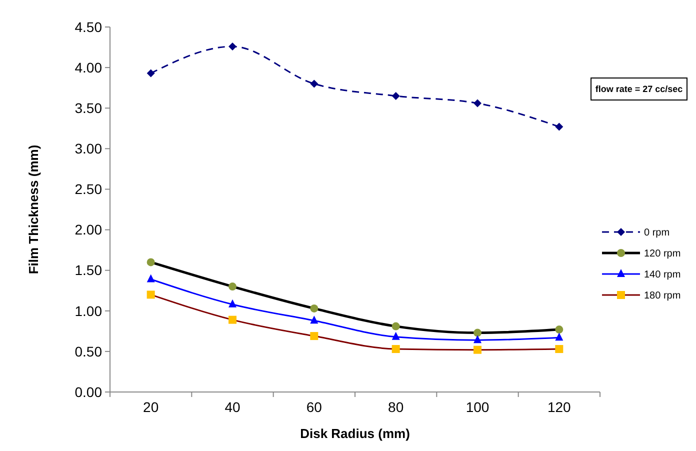  I want to click on x-tick-label: 20, so click(151, 407).